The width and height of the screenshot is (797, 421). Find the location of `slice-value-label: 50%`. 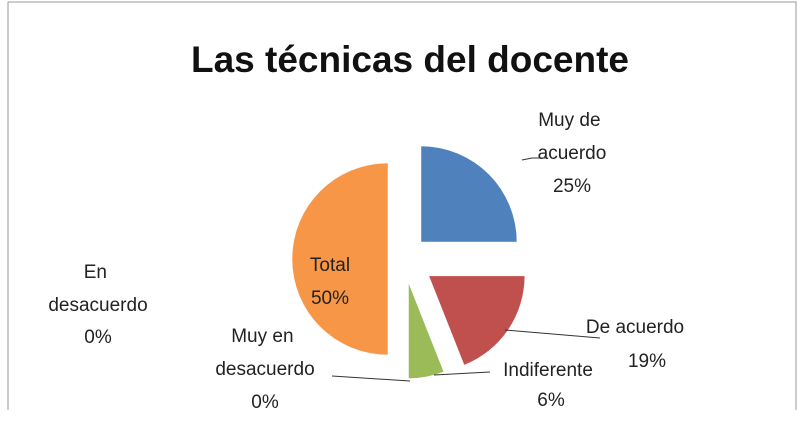

slice-value-label: 50% is located at coordinates (330, 298).